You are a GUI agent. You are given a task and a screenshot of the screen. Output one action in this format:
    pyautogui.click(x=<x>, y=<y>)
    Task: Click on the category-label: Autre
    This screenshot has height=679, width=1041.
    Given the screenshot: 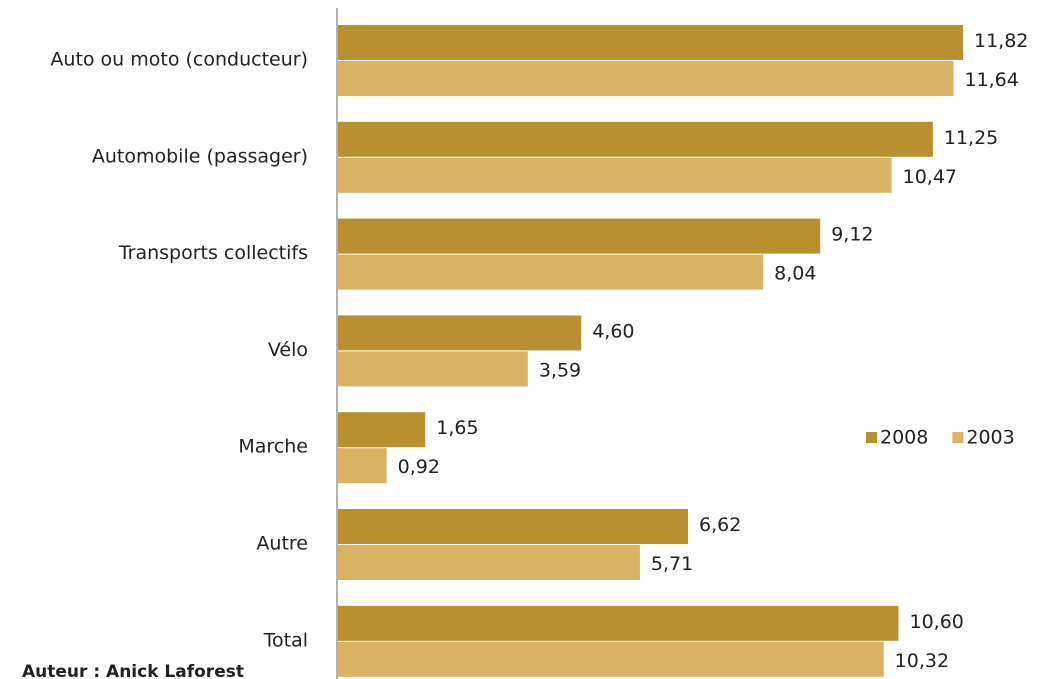 What is the action you would take?
    pyautogui.click(x=282, y=544)
    